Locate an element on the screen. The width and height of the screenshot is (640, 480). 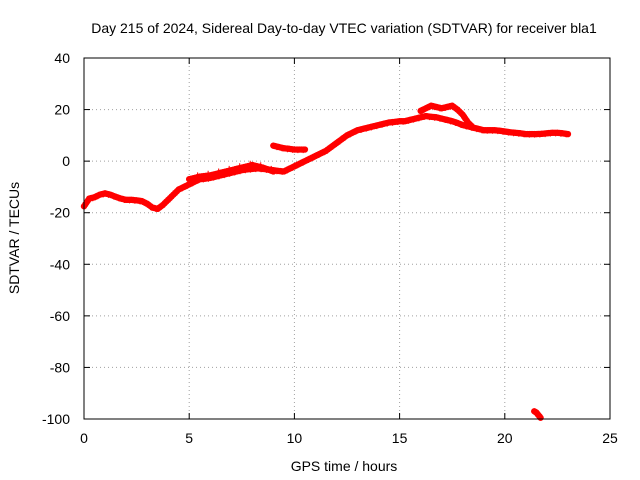
y-tick-label: -20 is located at coordinates (60, 213).